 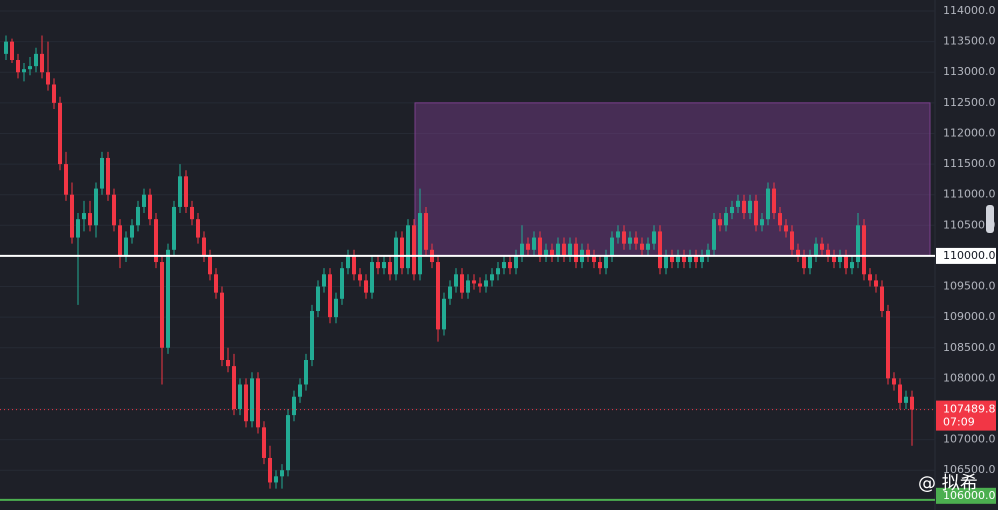 I want to click on level-label-box, so click(x=966, y=255).